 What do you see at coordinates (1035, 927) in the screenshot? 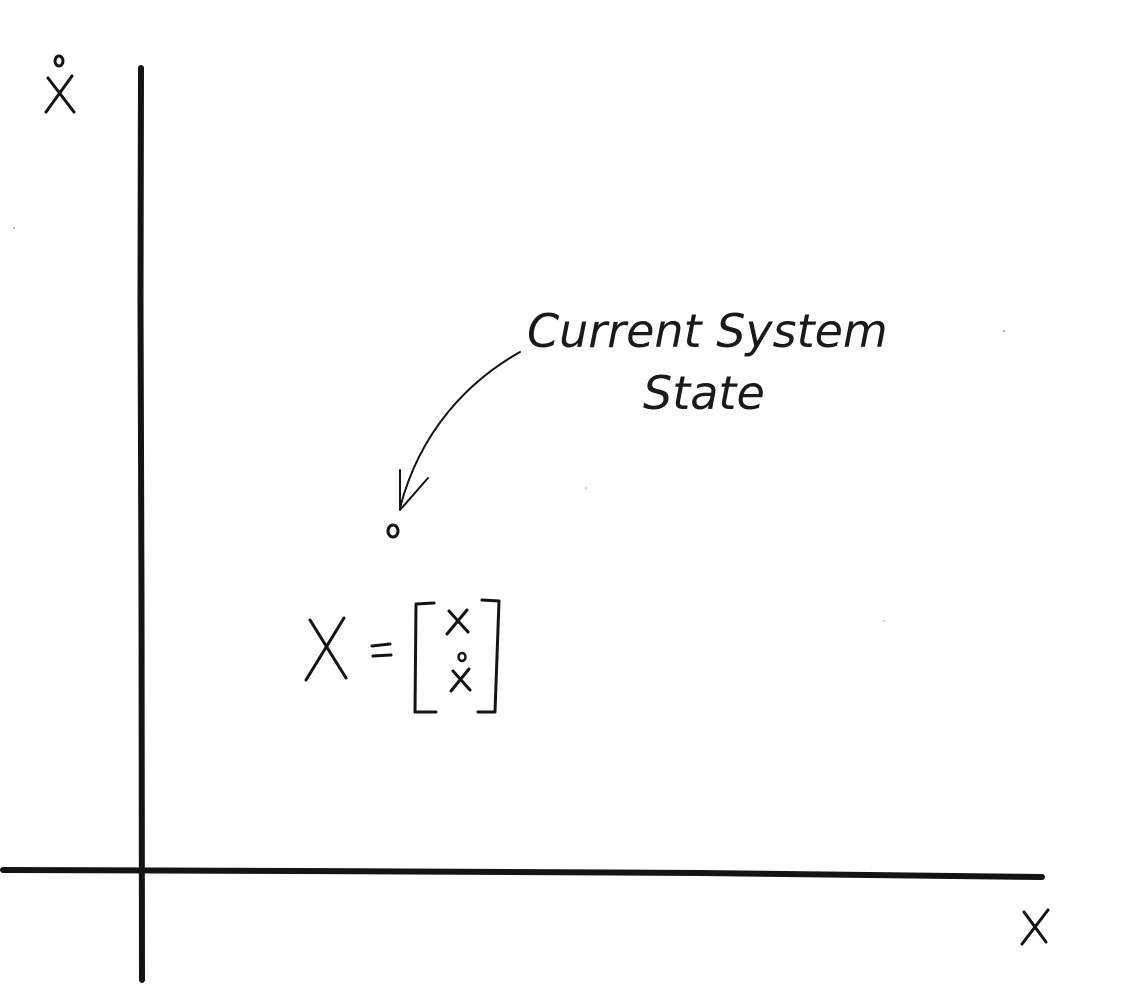
I see `x-axis-label` at bounding box center [1035, 927].